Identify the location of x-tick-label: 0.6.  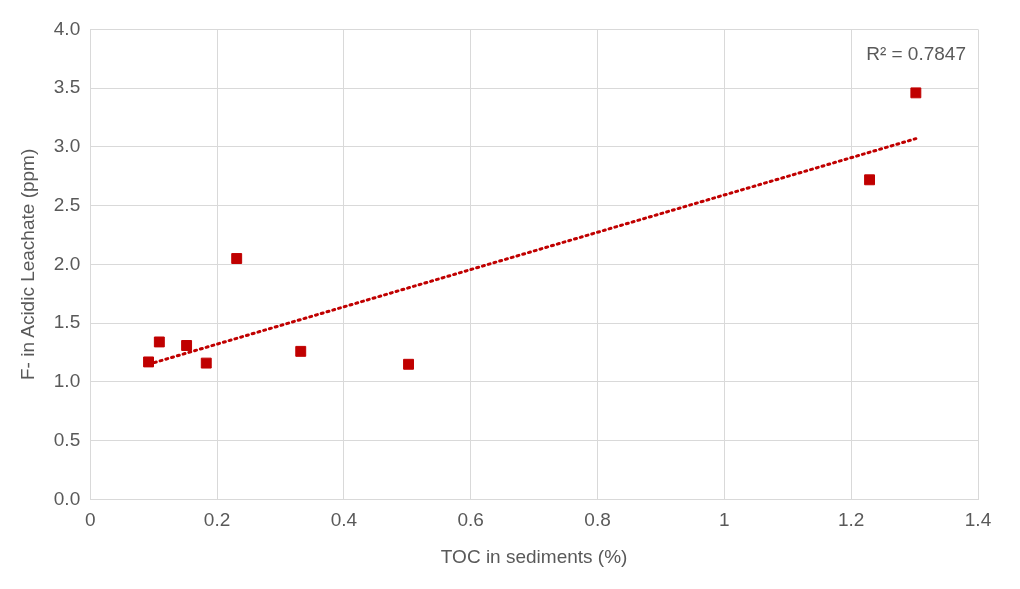
(470, 520).